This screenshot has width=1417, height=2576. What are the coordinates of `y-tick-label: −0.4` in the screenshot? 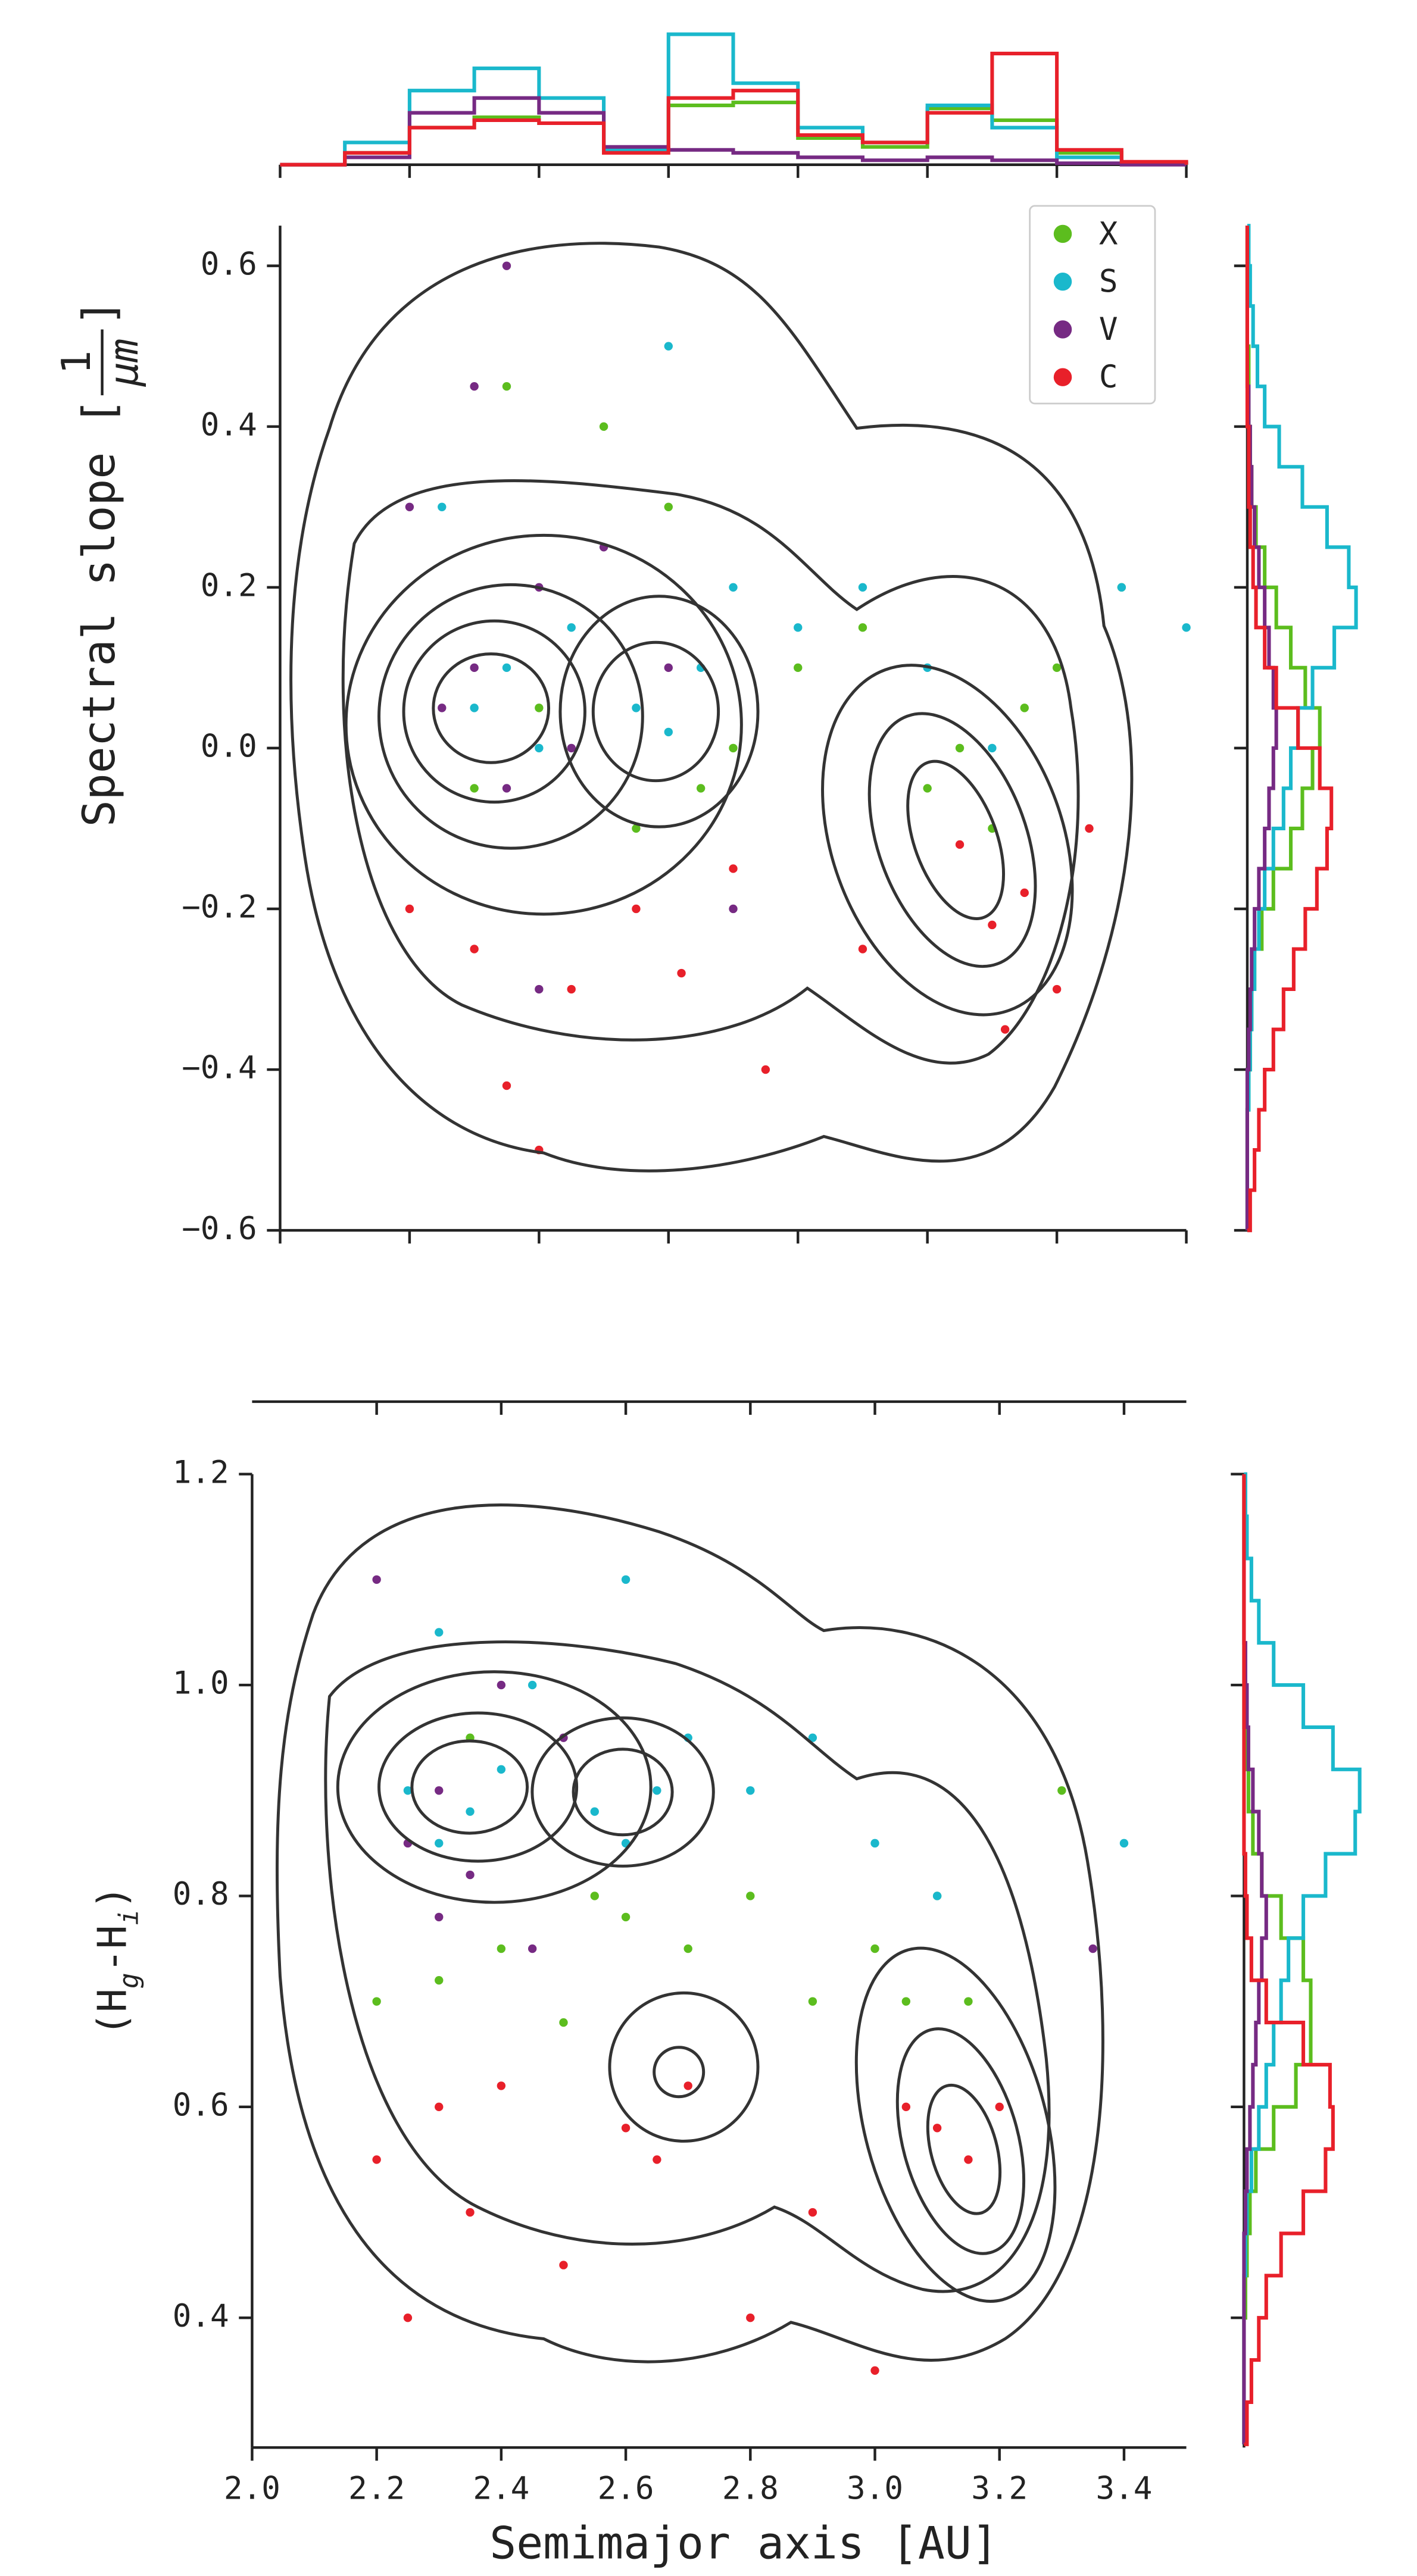 It's located at (220, 1068).